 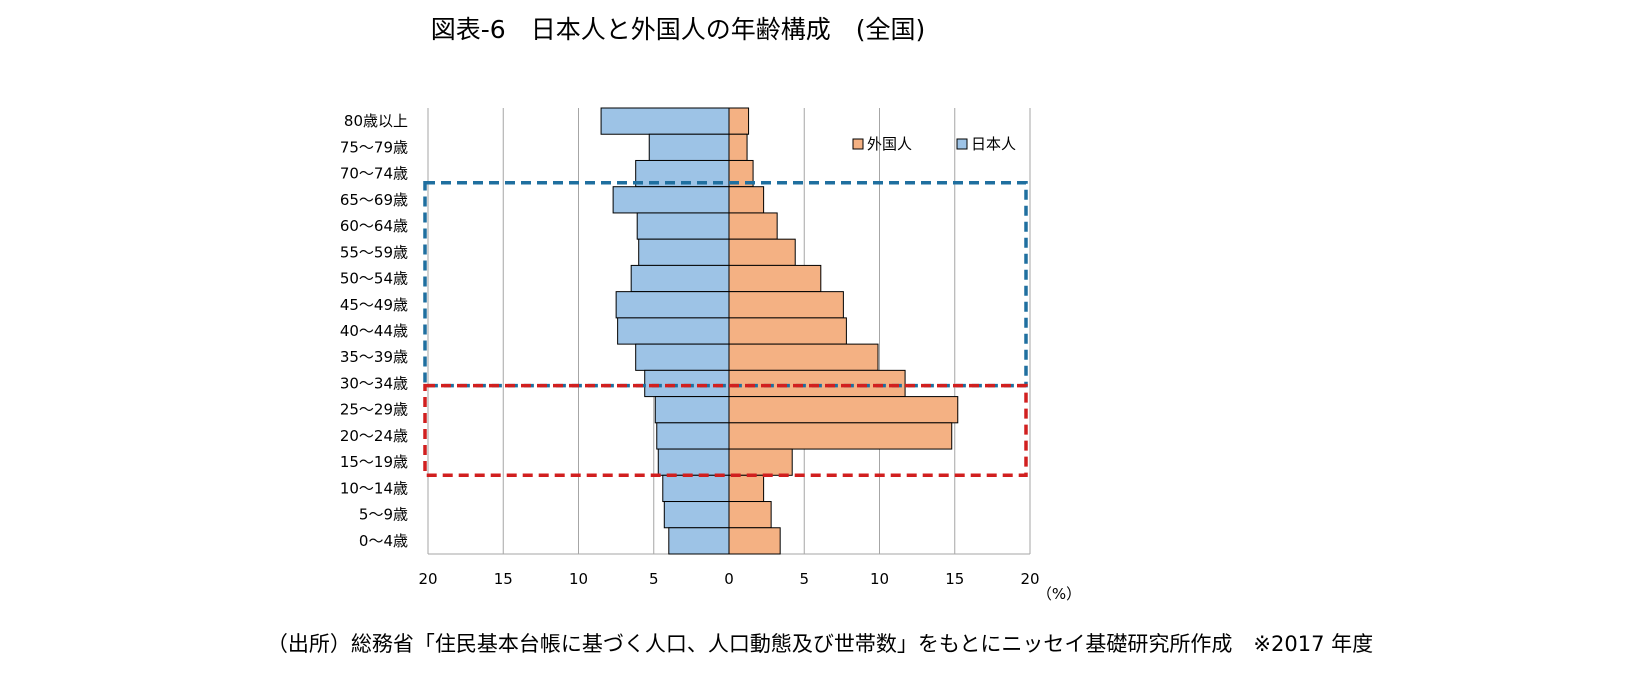 I want to click on category-label: 25～29歳, so click(x=374, y=410).